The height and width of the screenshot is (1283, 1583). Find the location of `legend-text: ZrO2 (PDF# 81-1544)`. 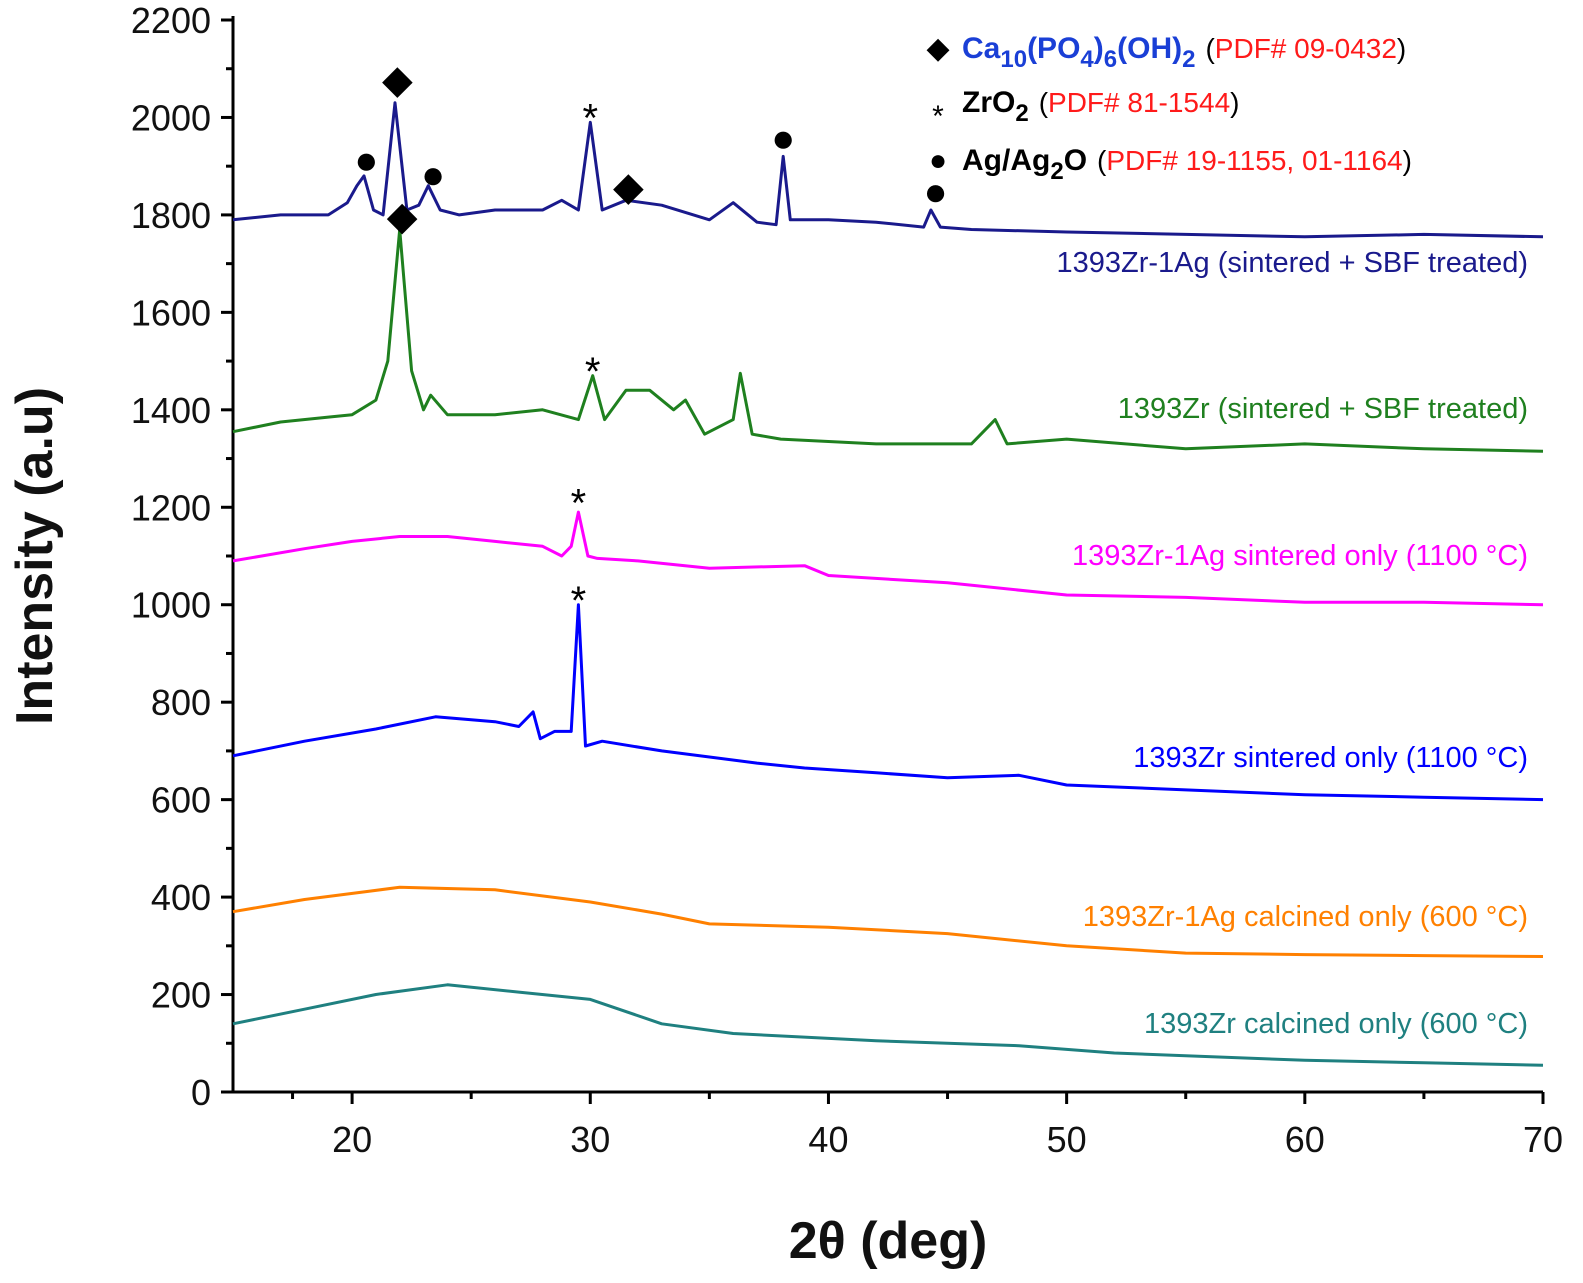

legend-text: ZrO2 (PDF# 81-1544) is located at coordinates (1100, 106).